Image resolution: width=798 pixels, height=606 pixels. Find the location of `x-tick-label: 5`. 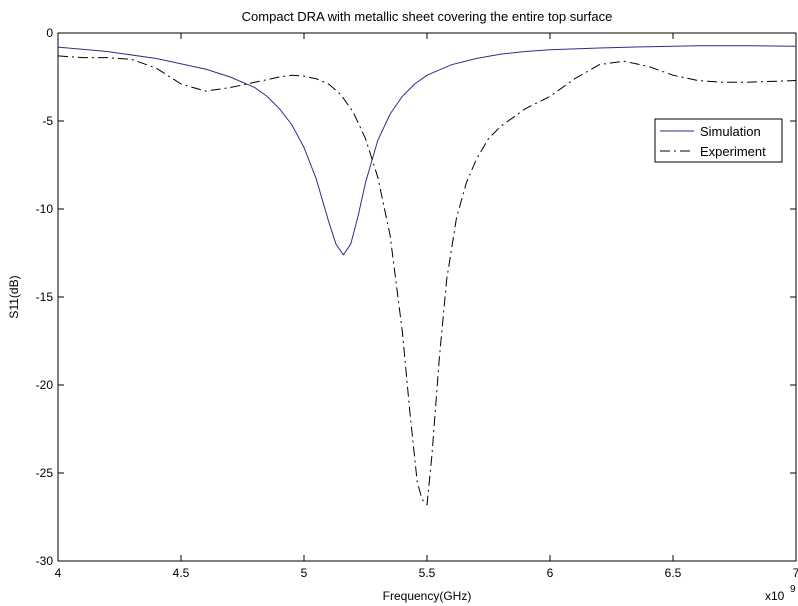

x-tick-label: 5 is located at coordinates (304, 573).